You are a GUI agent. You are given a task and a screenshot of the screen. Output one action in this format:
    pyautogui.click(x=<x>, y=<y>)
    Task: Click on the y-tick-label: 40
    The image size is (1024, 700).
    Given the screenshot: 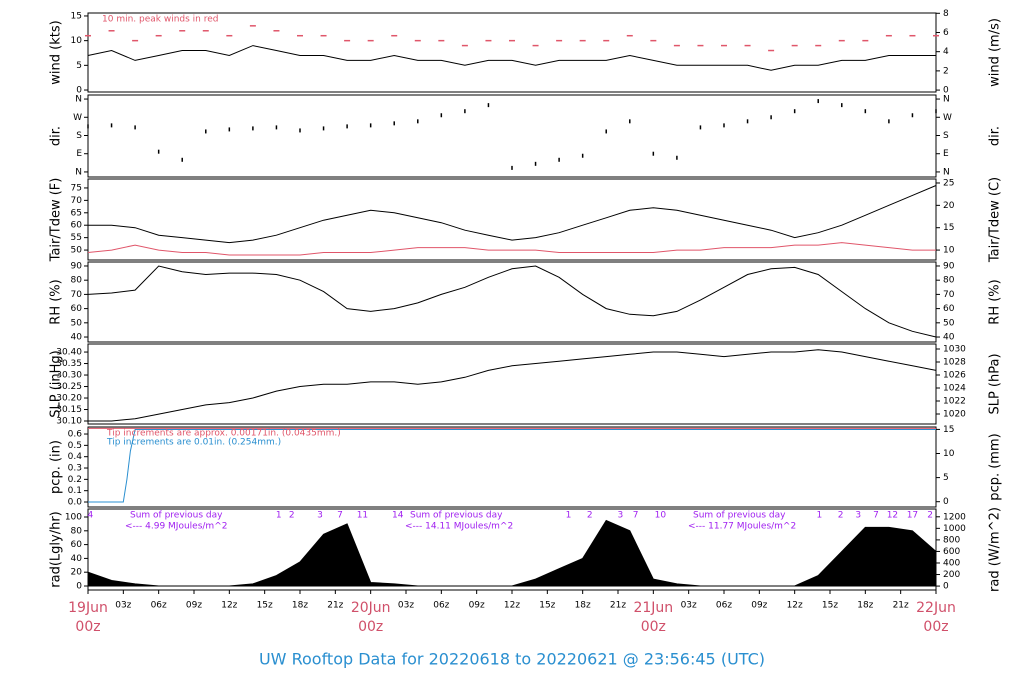 What is the action you would take?
    pyautogui.click(x=77, y=559)
    